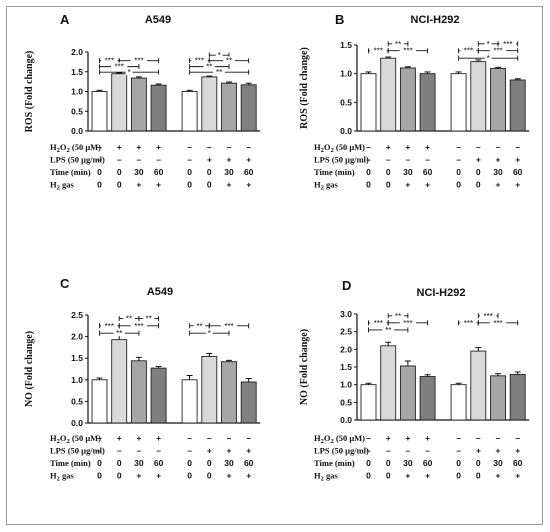 The image size is (550, 532). I want to click on panel-title: NCI-H292, so click(435, 20).